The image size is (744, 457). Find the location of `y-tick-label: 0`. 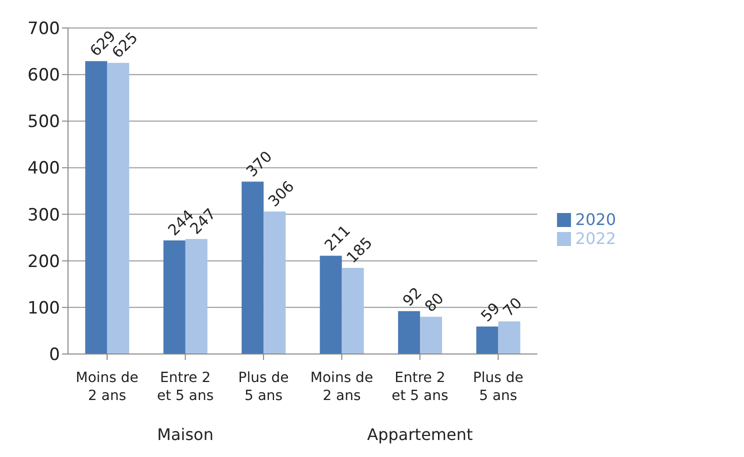

y-tick-label: 0 is located at coordinates (54, 355).